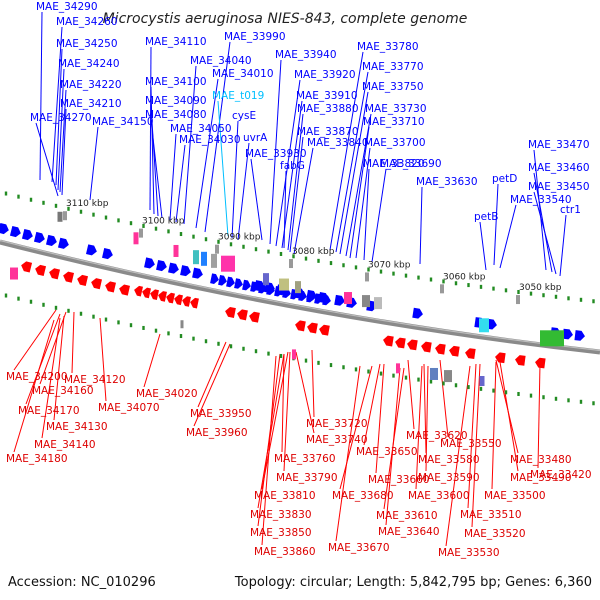  What do you see at coordinates (393, 67) in the screenshot?
I see `top-gene-label: MAE_33770` at bounding box center [393, 67].